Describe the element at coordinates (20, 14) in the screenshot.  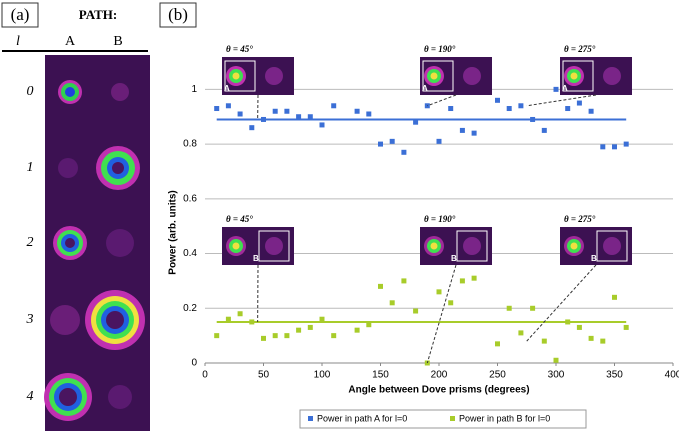
I see `panel-label: (a)` at that location.